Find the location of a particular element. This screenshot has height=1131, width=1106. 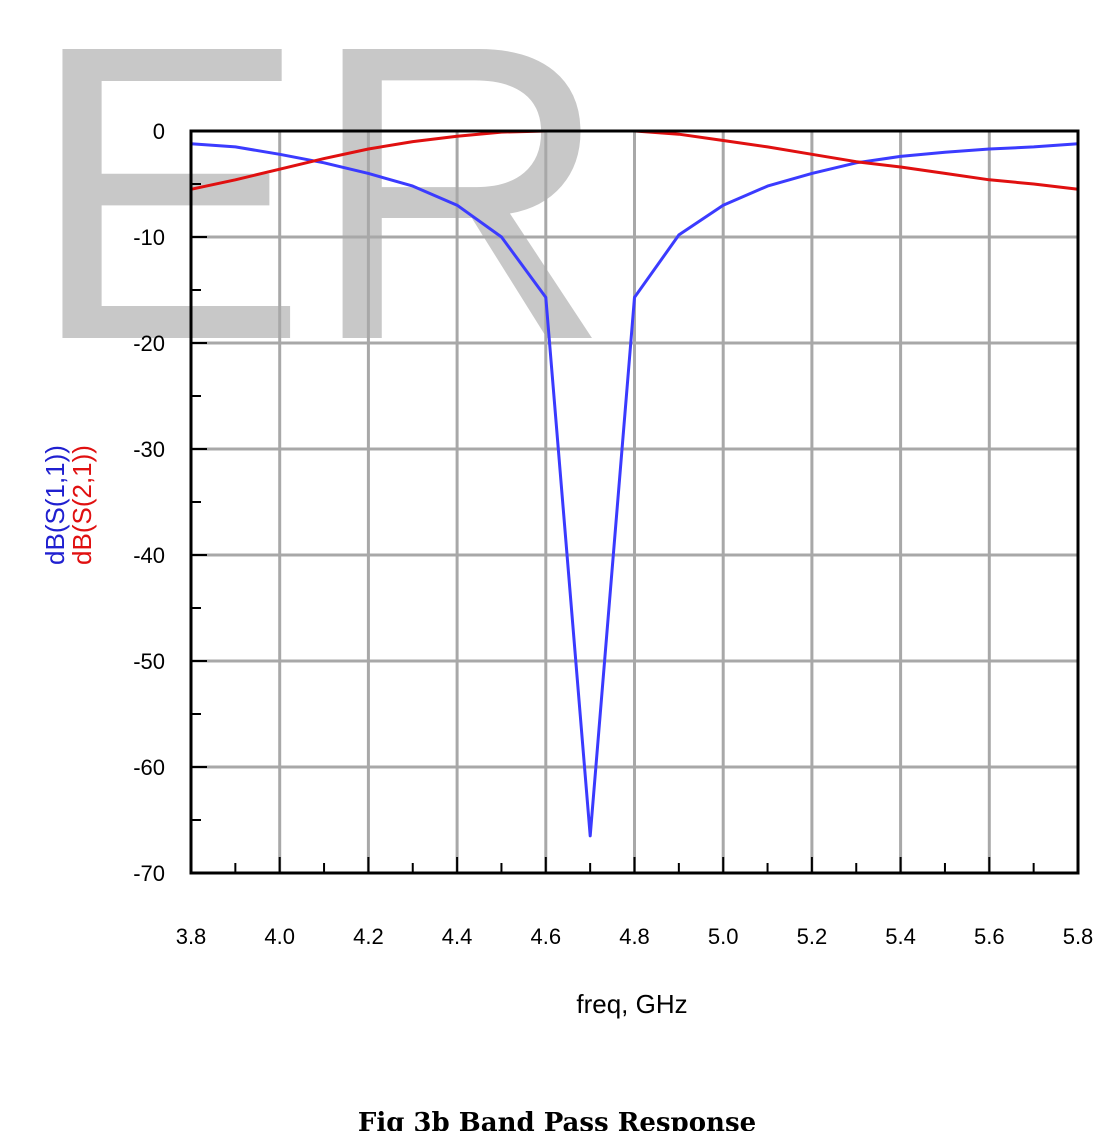

y-axis-titles: dB(S(1,1))dB(S(2,1)) is located at coordinates (68, 505).